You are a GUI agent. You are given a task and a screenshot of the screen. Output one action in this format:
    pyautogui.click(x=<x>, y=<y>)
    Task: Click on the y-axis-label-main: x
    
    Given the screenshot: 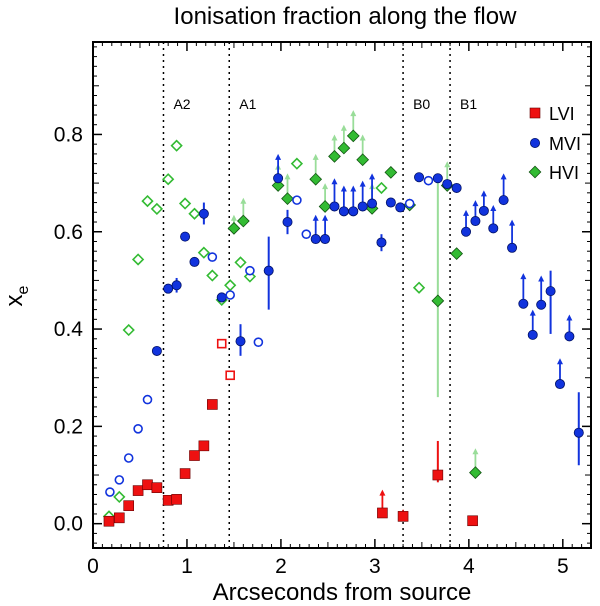 What is the action you would take?
    pyautogui.click(x=14, y=300)
    